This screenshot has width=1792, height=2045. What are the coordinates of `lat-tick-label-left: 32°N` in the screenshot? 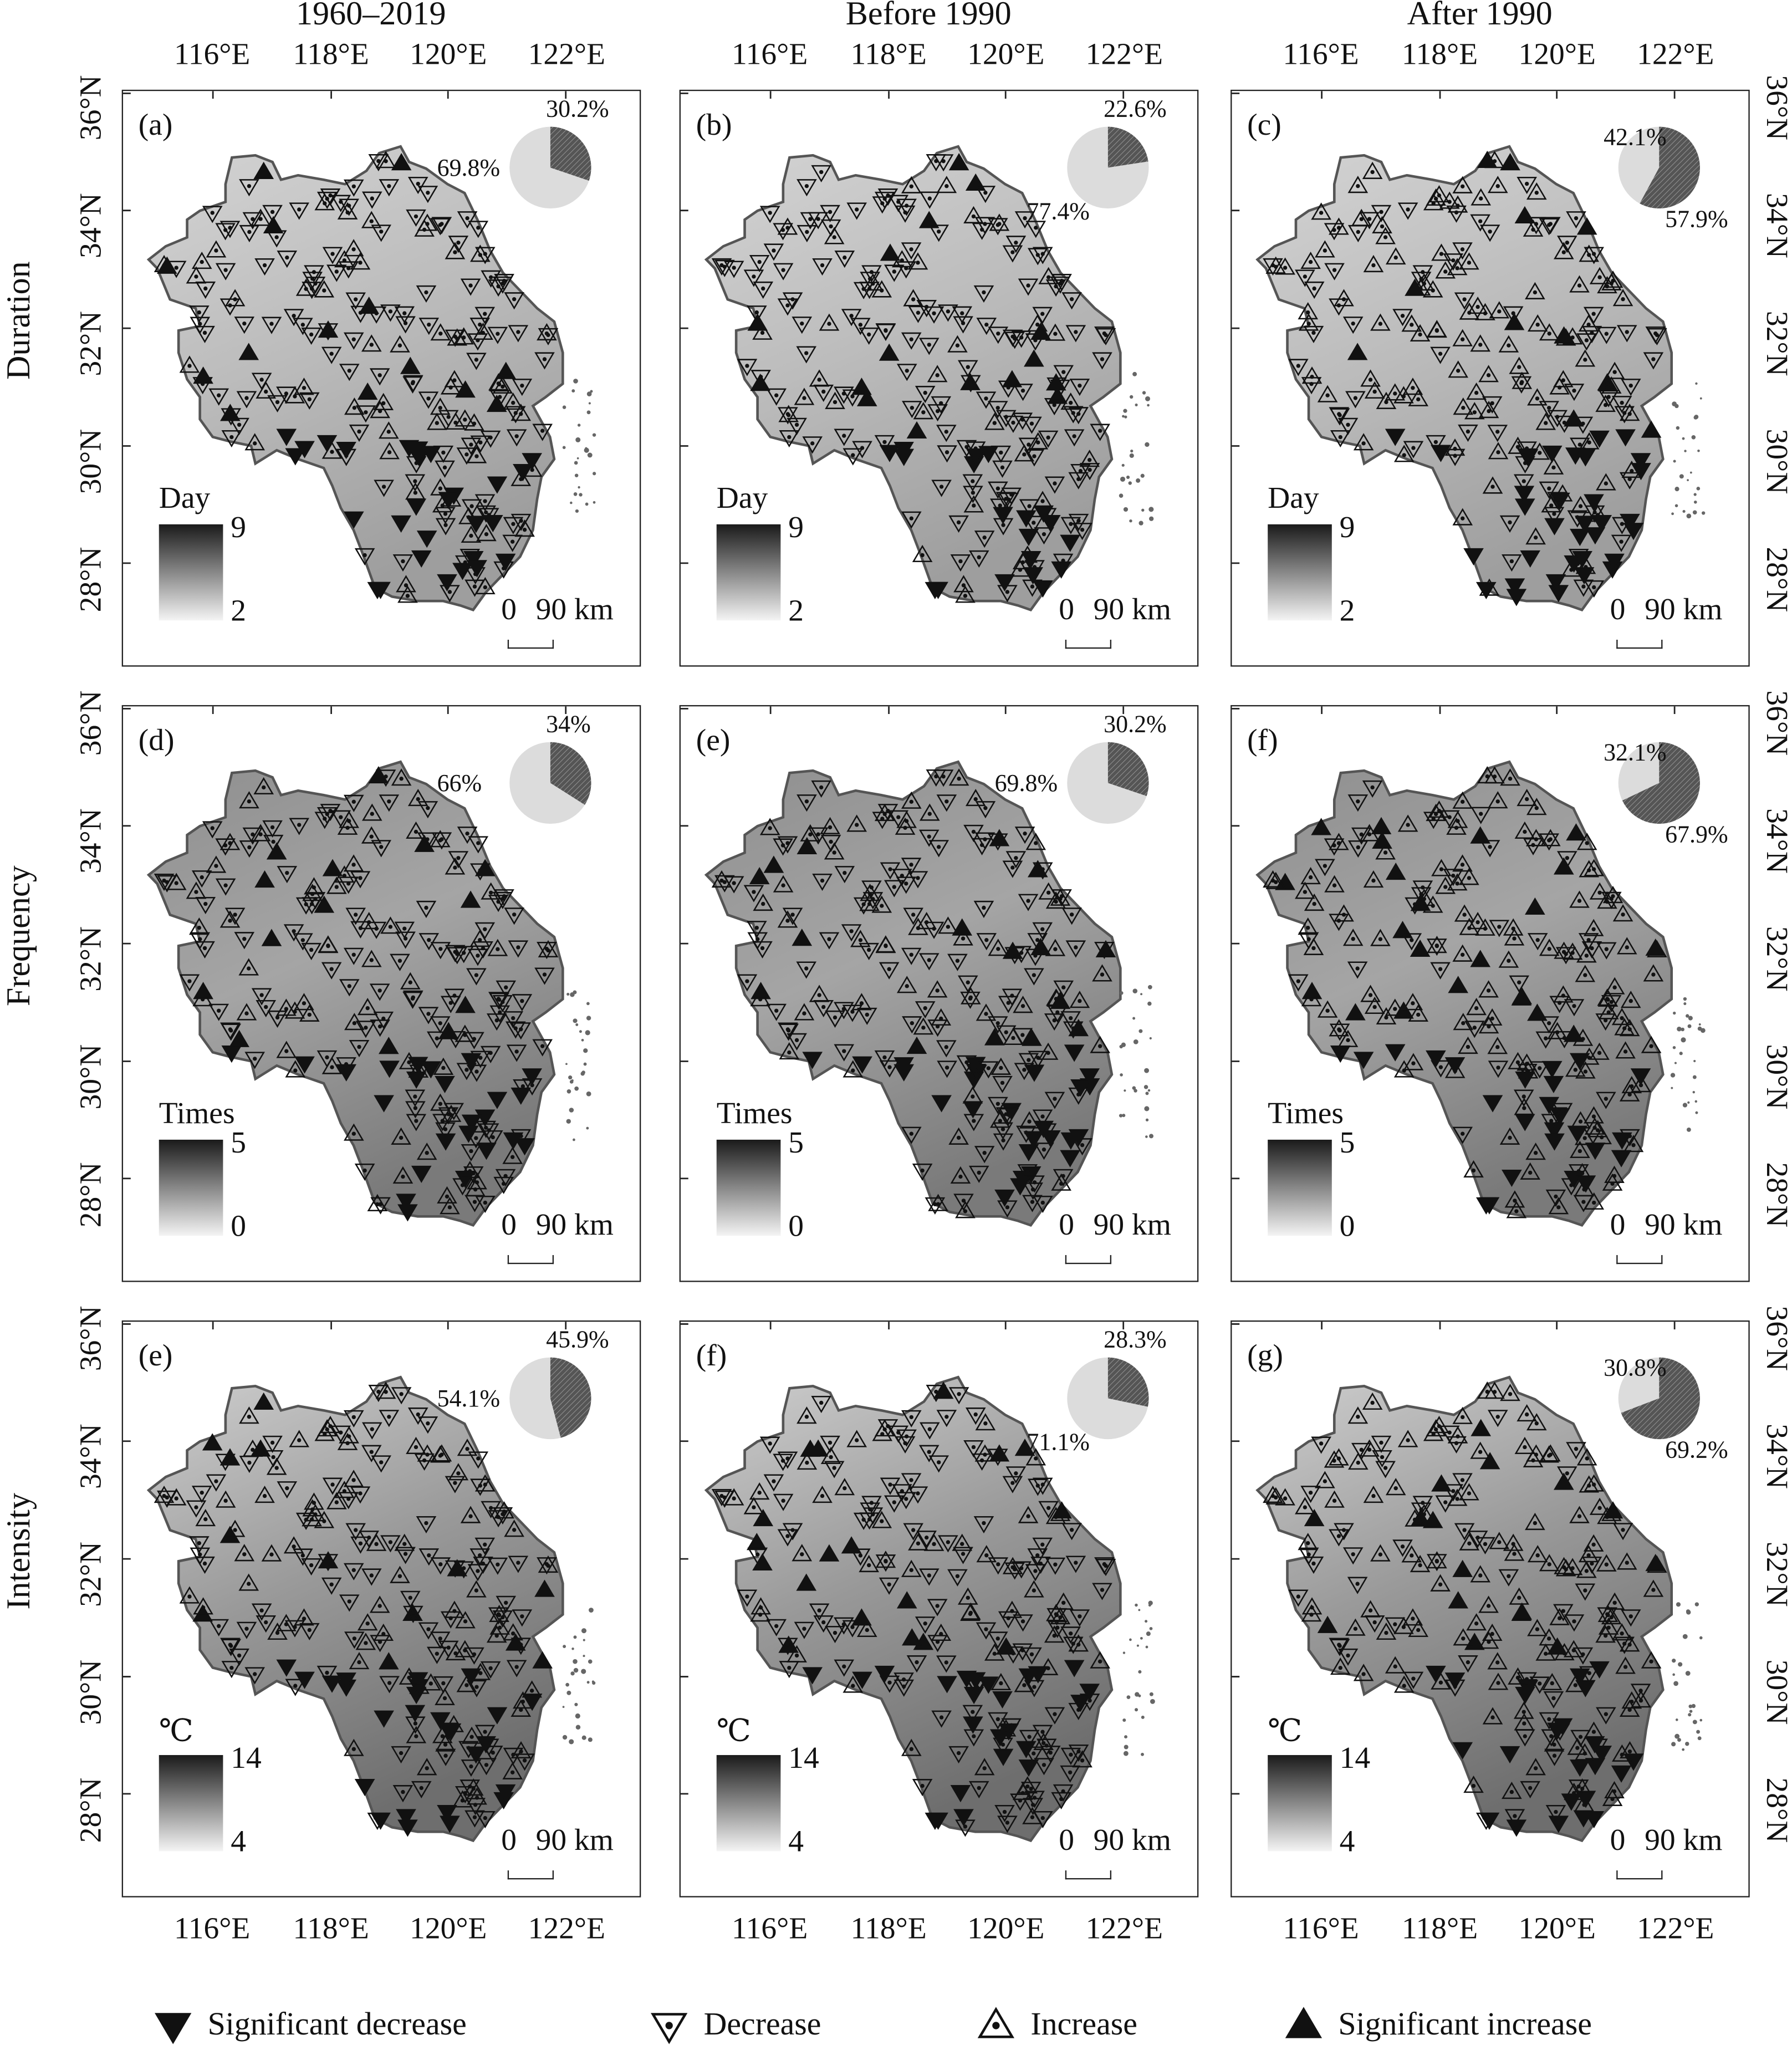 It's located at (92, 343).